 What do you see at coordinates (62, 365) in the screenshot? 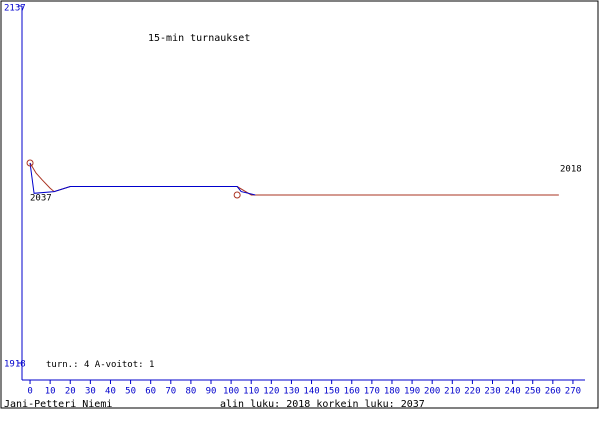
I see `turn-label: turn.:` at bounding box center [62, 365].